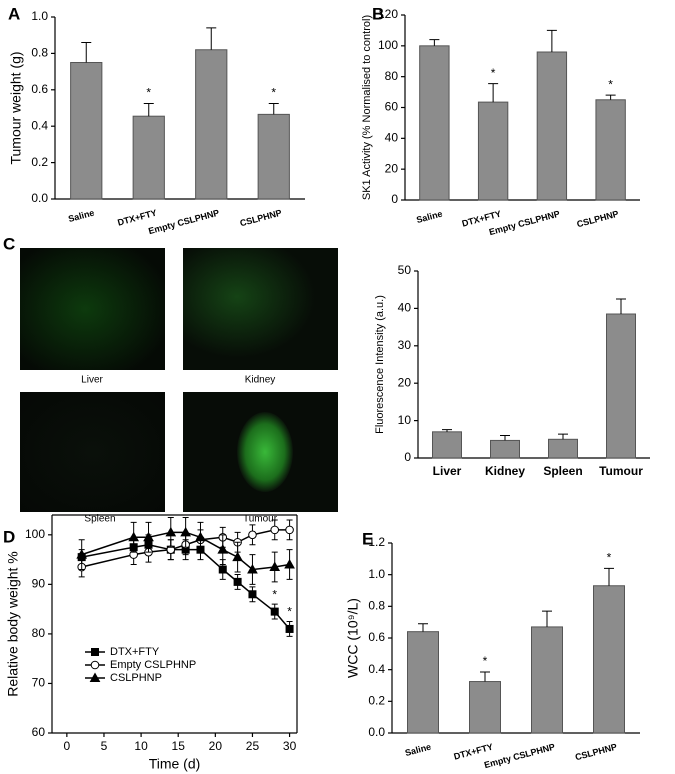  I want to click on x-tick-label: Liver, so click(447, 471).